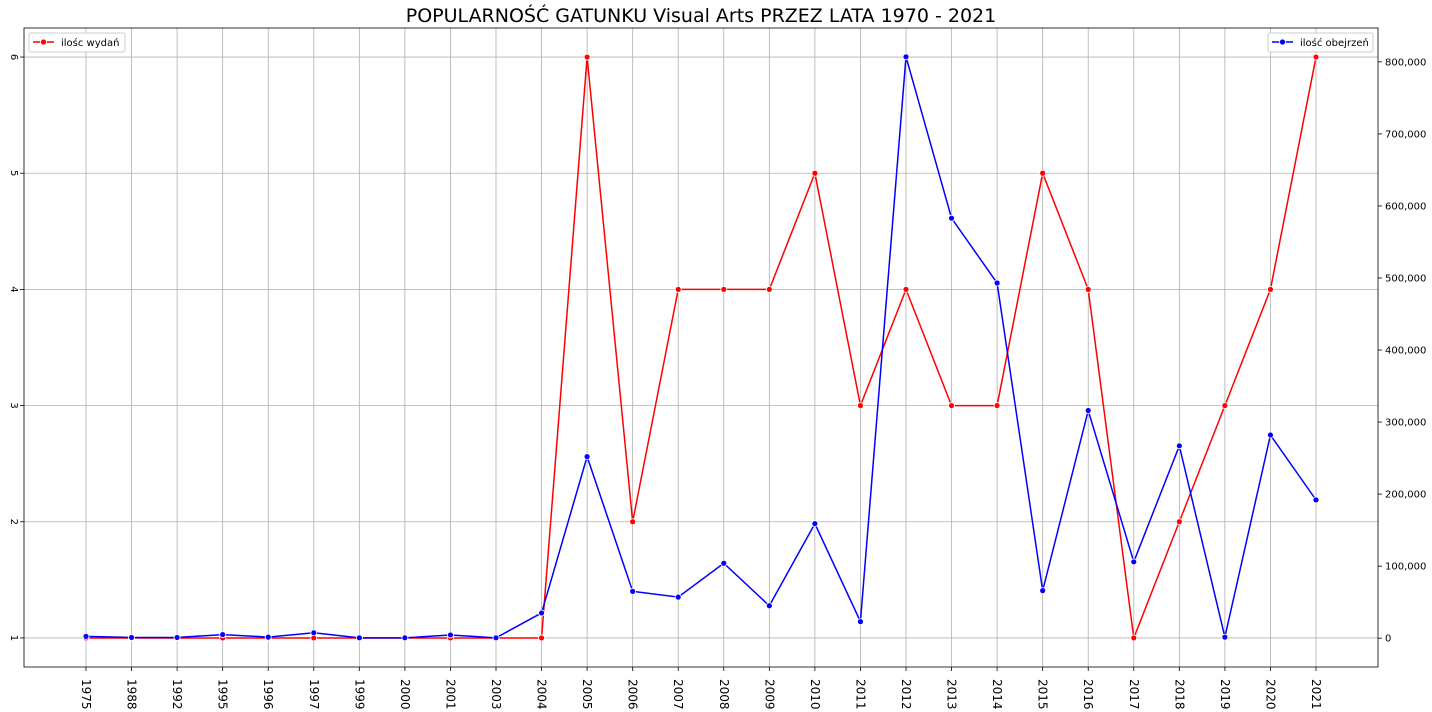 The width and height of the screenshot is (1432, 712). What do you see at coordinates (13, 638) in the screenshot?
I see `left-tick-label: 1` at bounding box center [13, 638].